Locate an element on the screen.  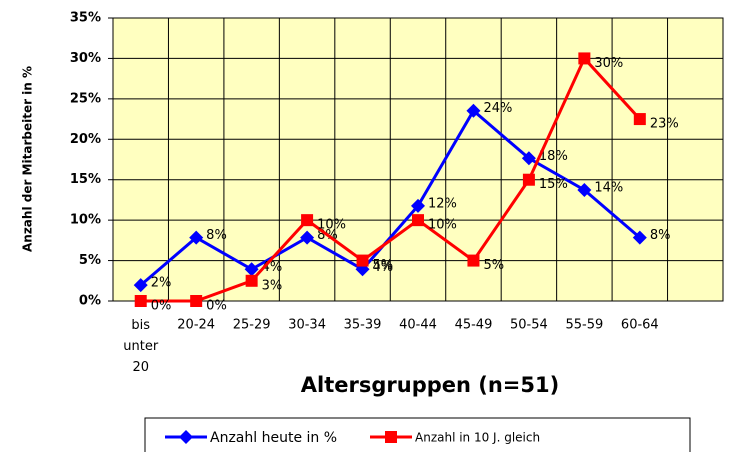
value-label: 23% is located at coordinates (664, 124).